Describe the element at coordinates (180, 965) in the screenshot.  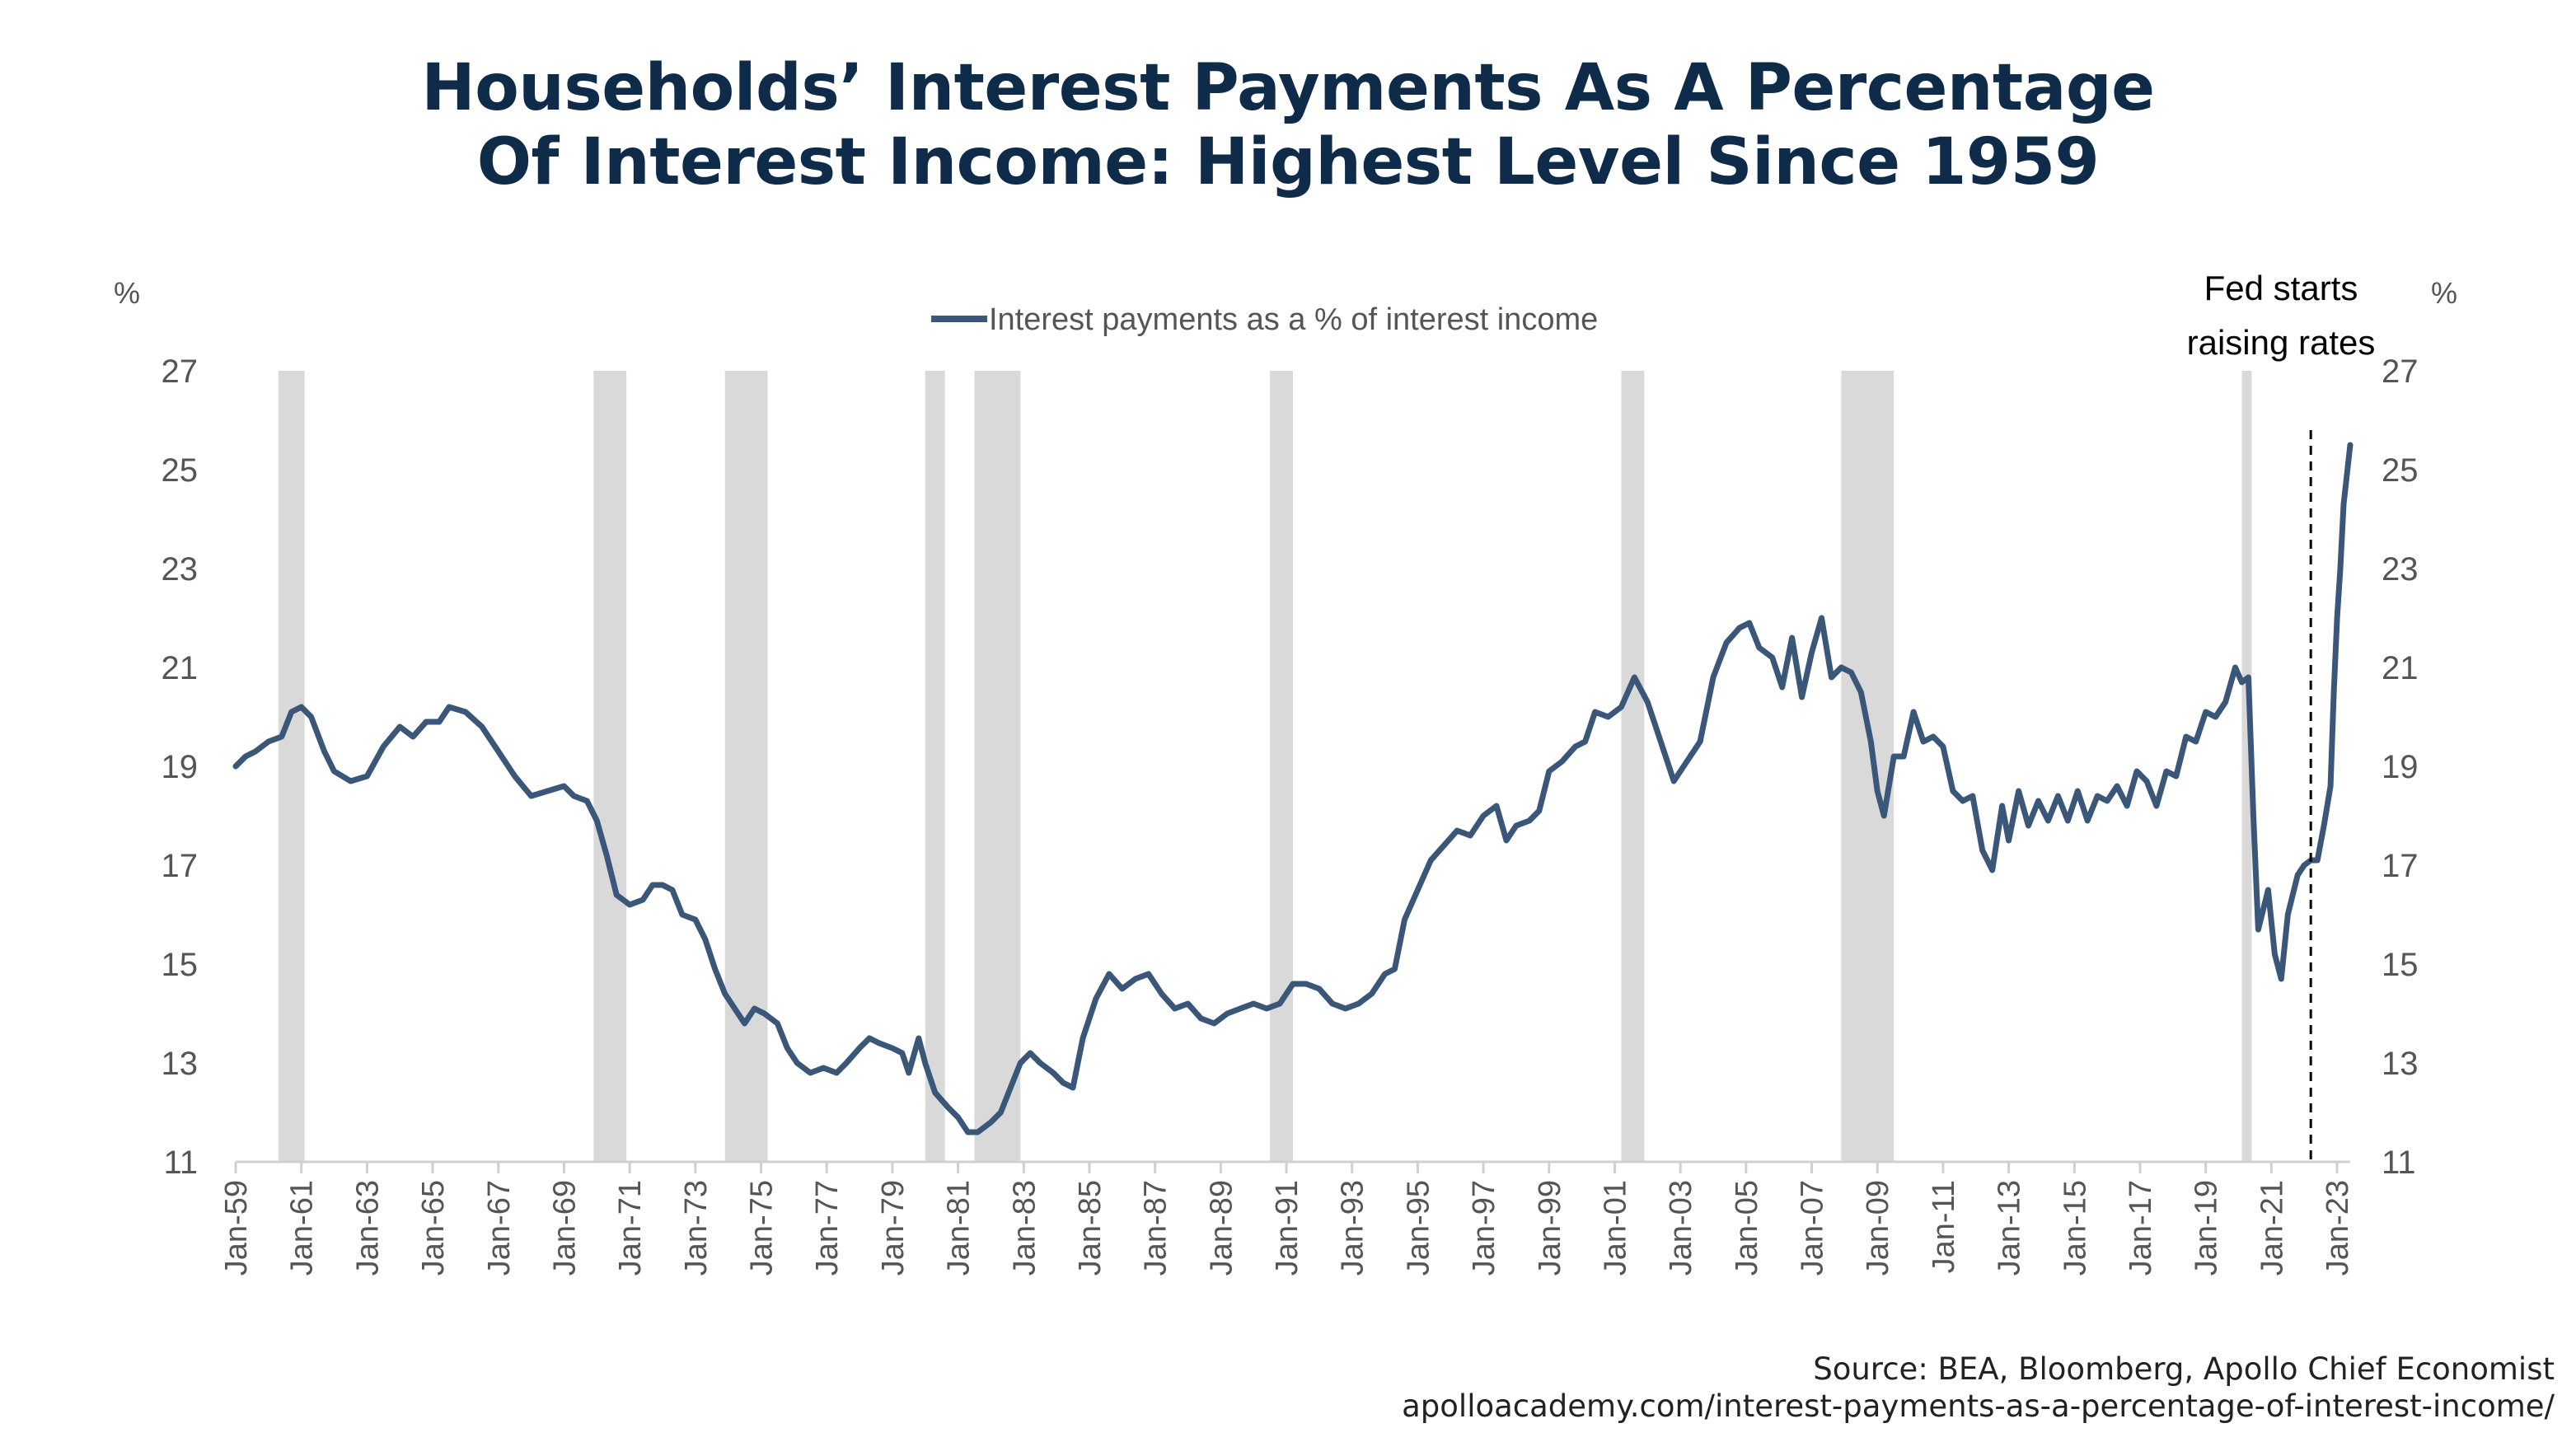
I see `y-tick-label-left: 15` at that location.